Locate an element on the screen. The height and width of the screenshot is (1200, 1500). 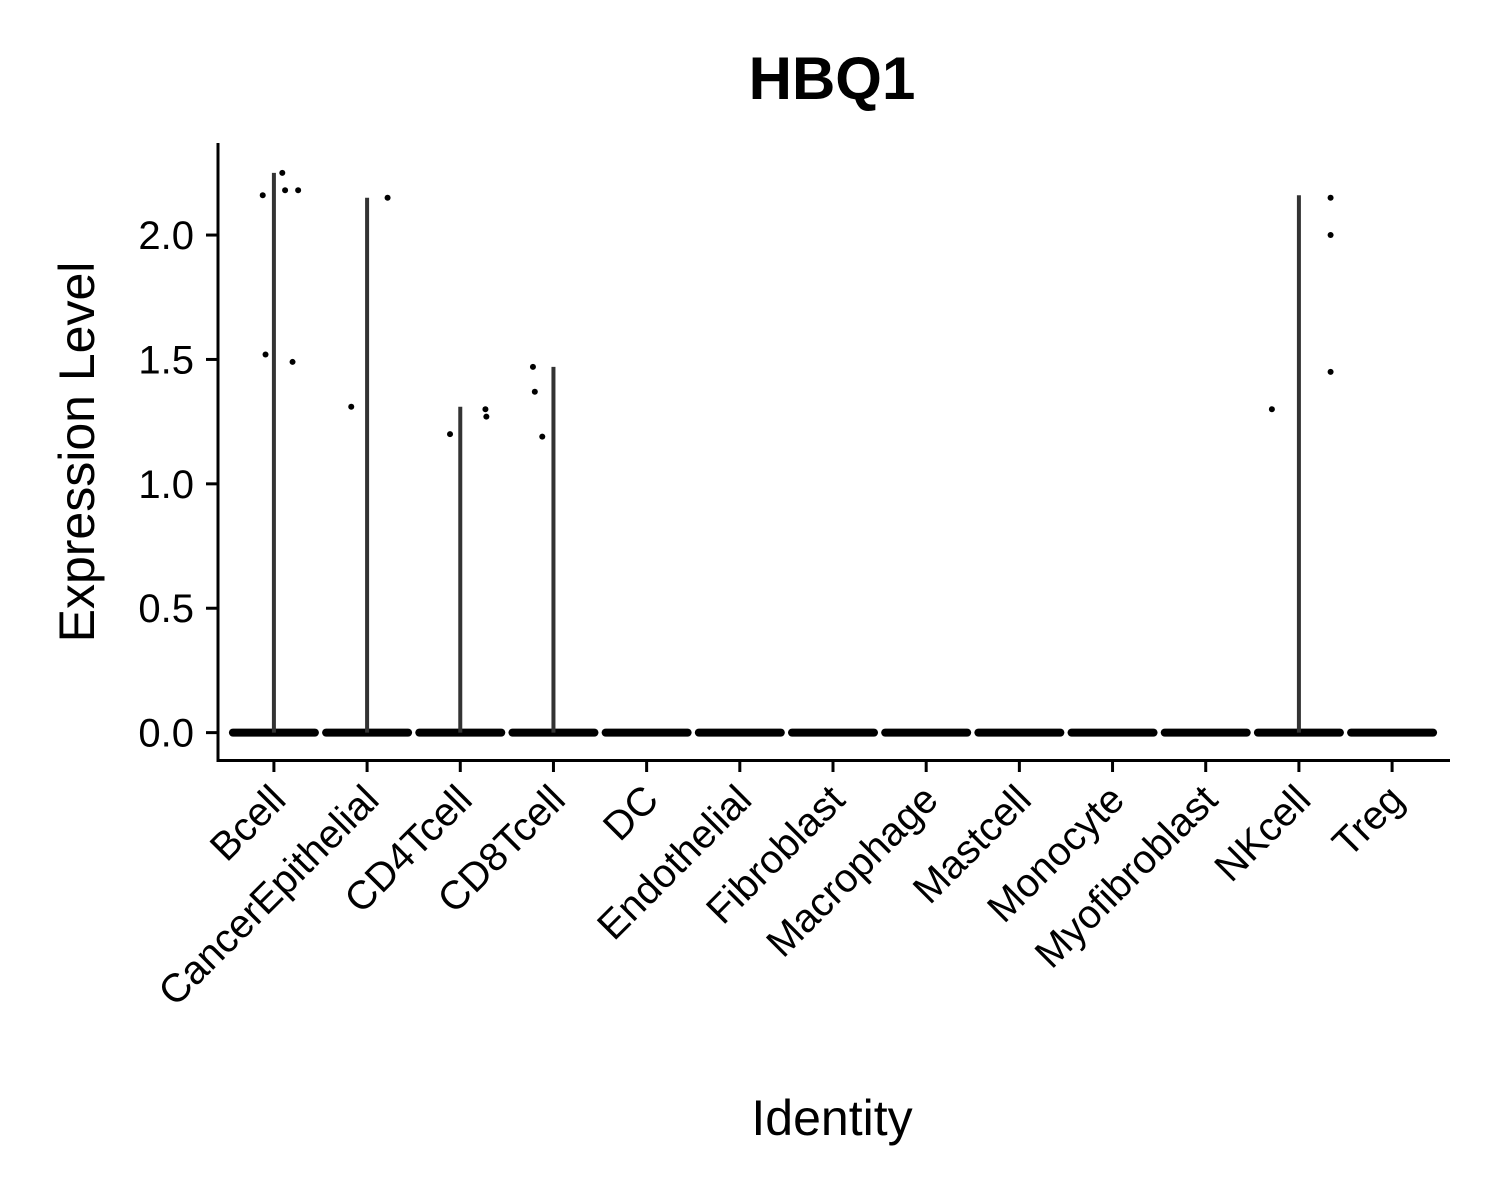
y-axis-ticks: 0.0 0.5 1.0 1.5 2.0 is located at coordinates (178, 485).